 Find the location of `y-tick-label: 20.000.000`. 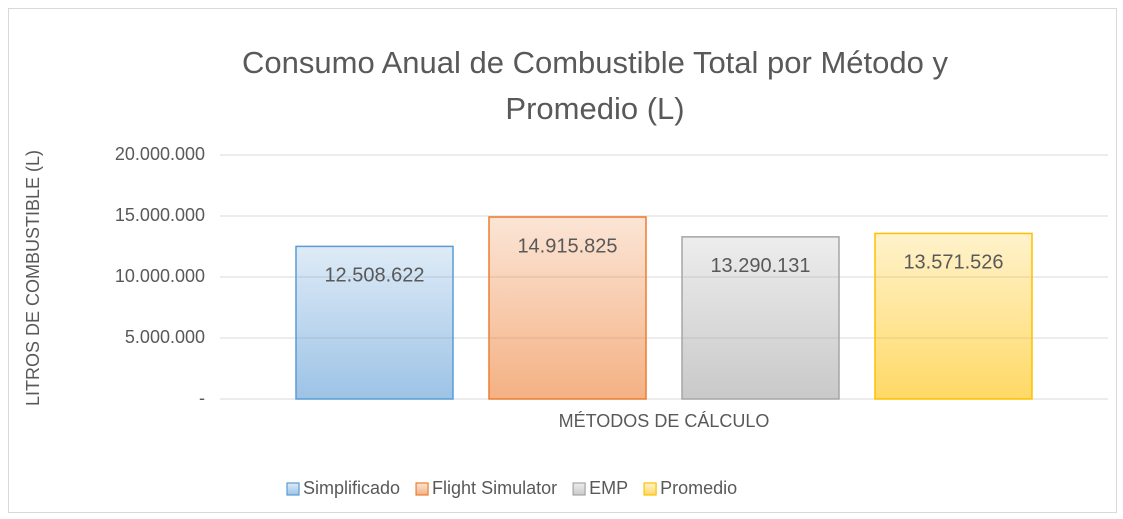

y-tick-label: 20.000.000 is located at coordinates (160, 154).